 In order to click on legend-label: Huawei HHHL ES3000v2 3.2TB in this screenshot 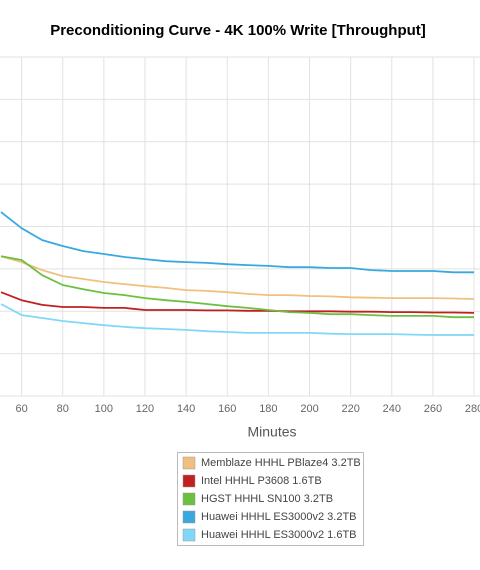, I will do `click(279, 517)`.